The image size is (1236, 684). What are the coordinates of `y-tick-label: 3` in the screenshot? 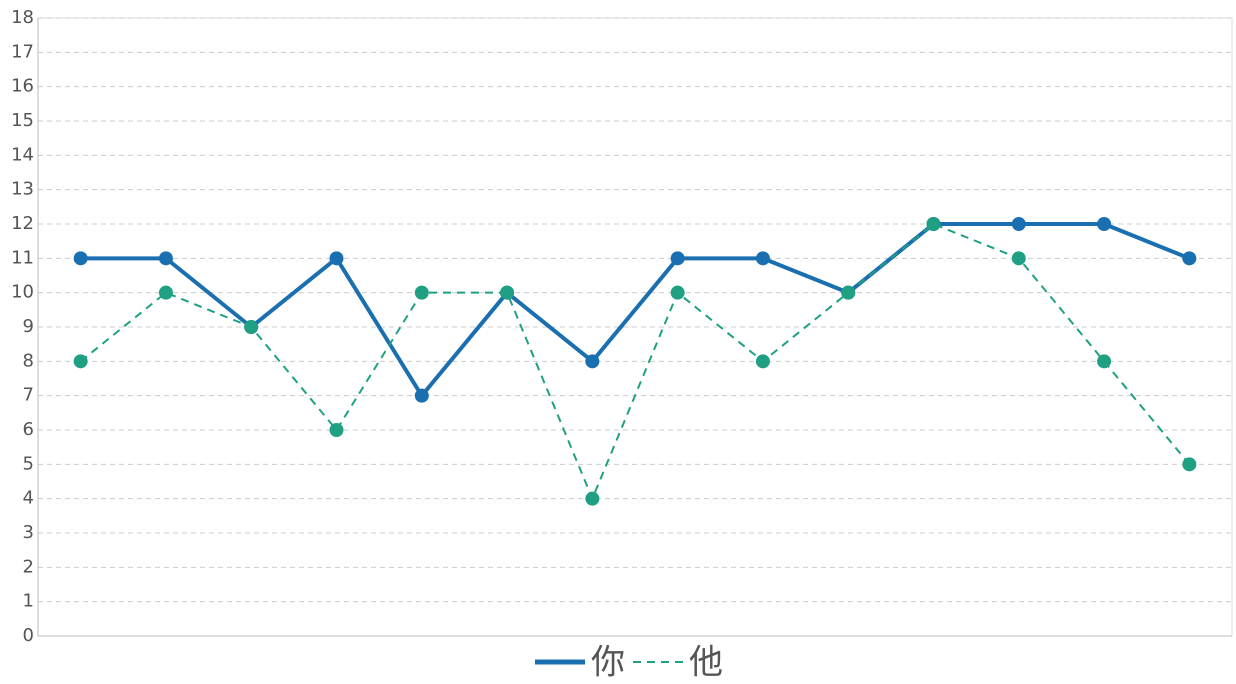 It's located at (28, 532).